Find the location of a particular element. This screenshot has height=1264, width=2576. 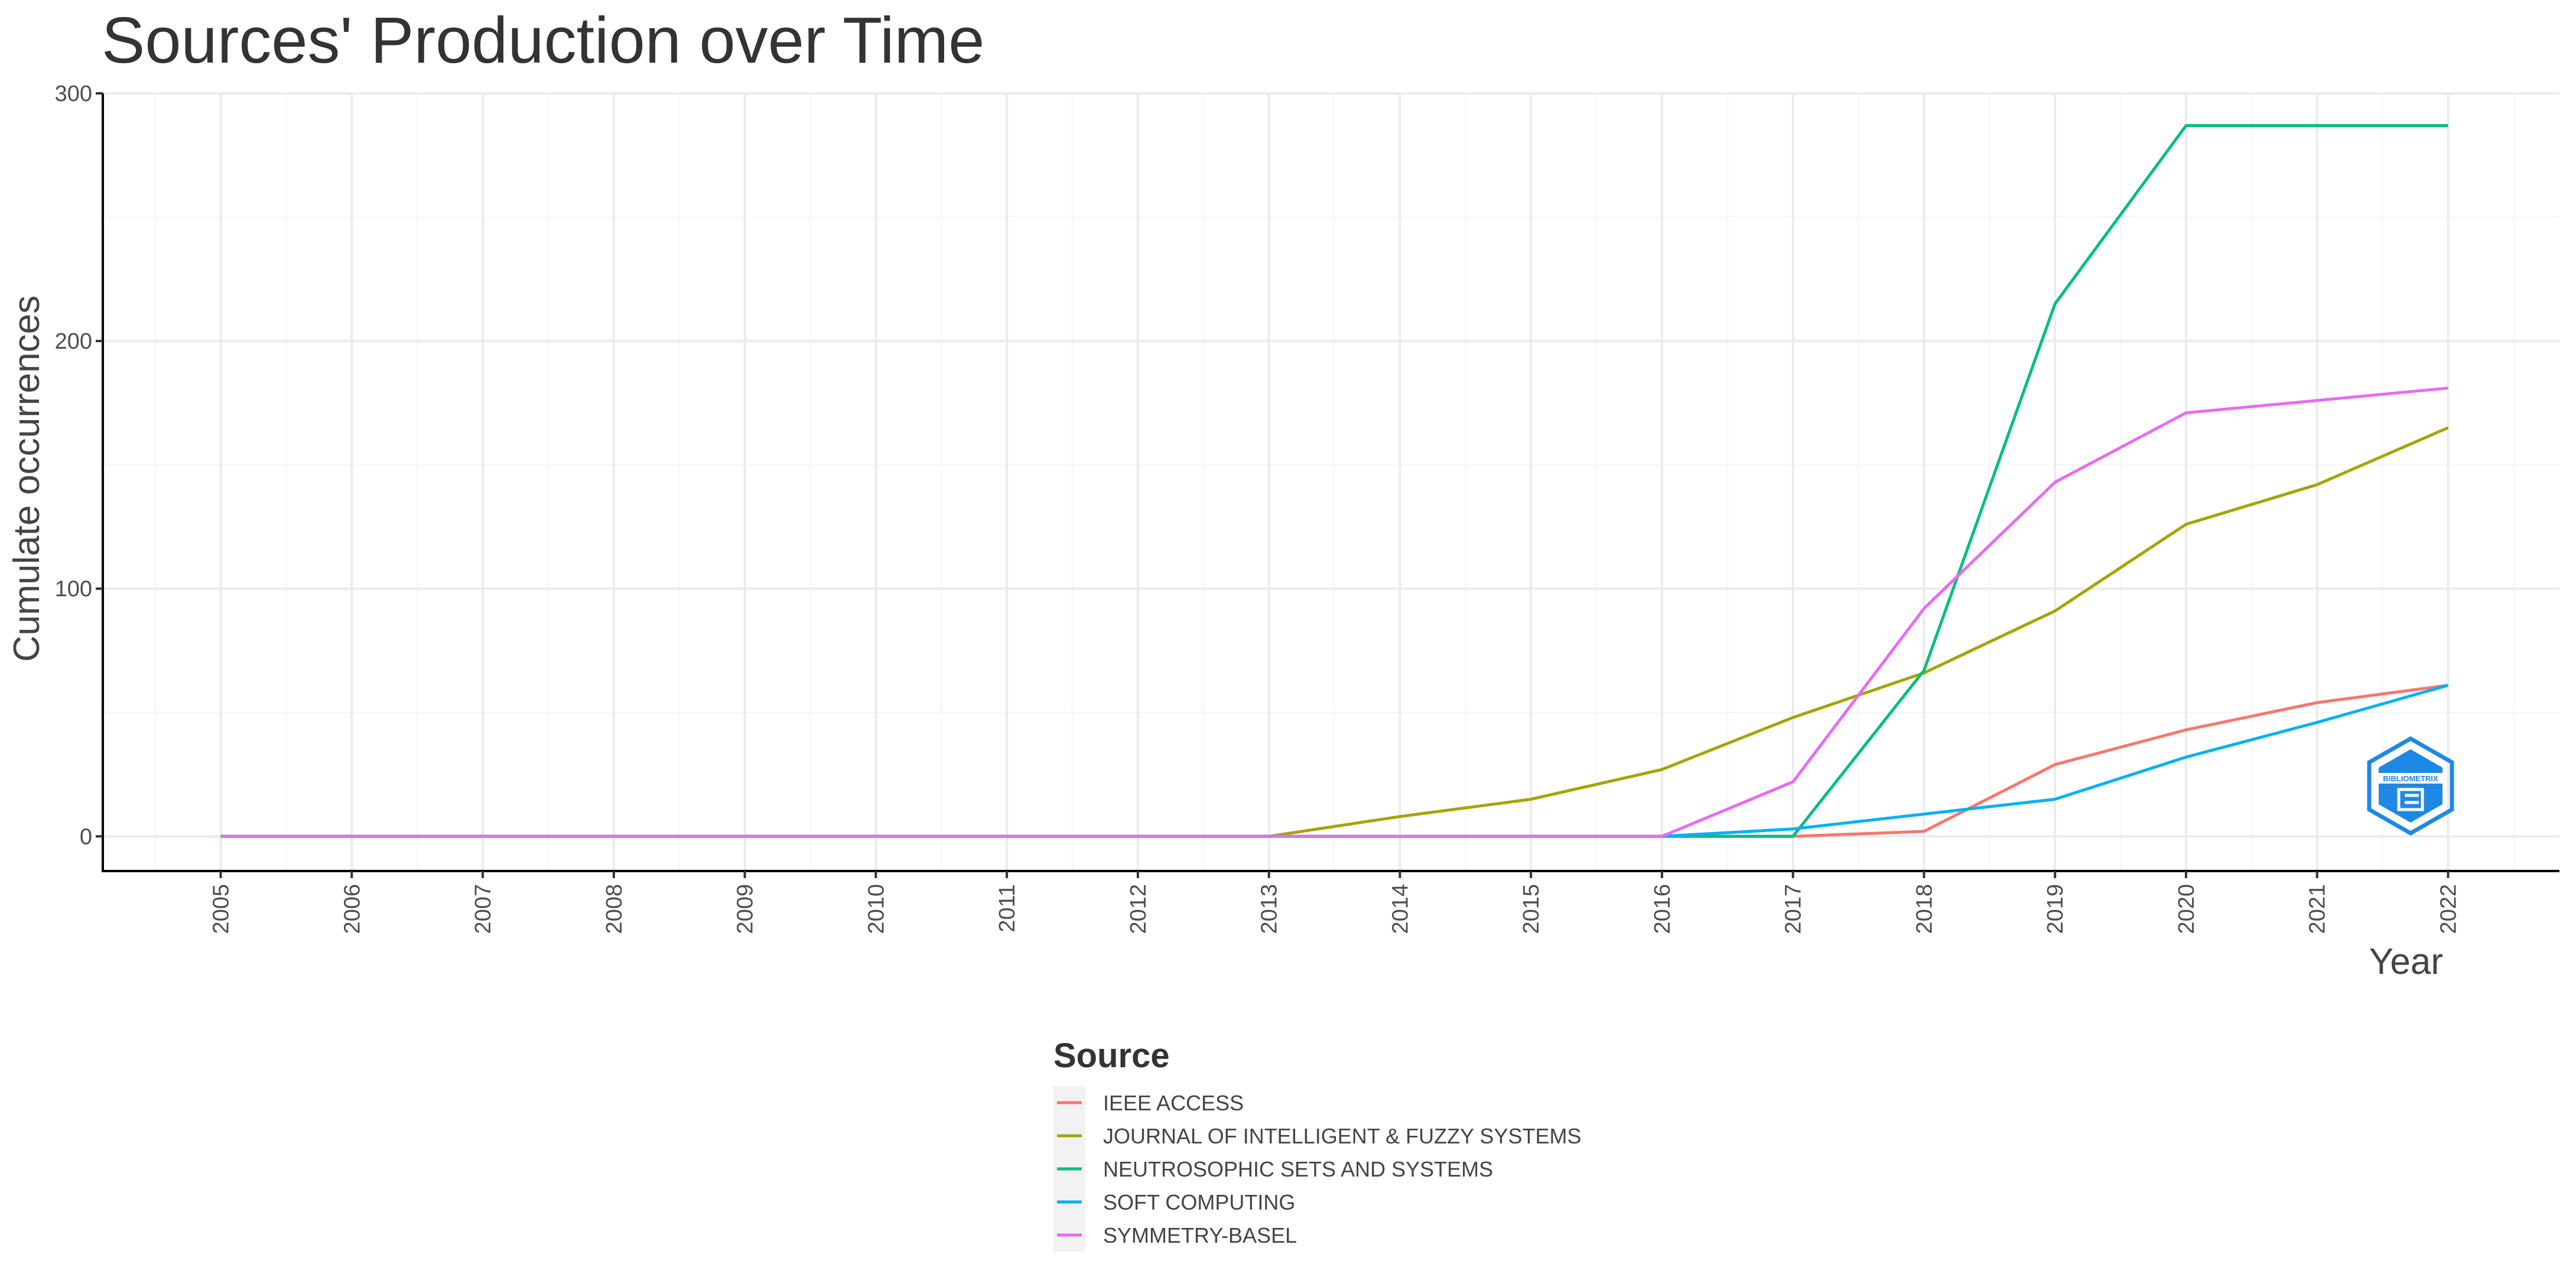

x-tick-label: 2008 is located at coordinates (615, 909).